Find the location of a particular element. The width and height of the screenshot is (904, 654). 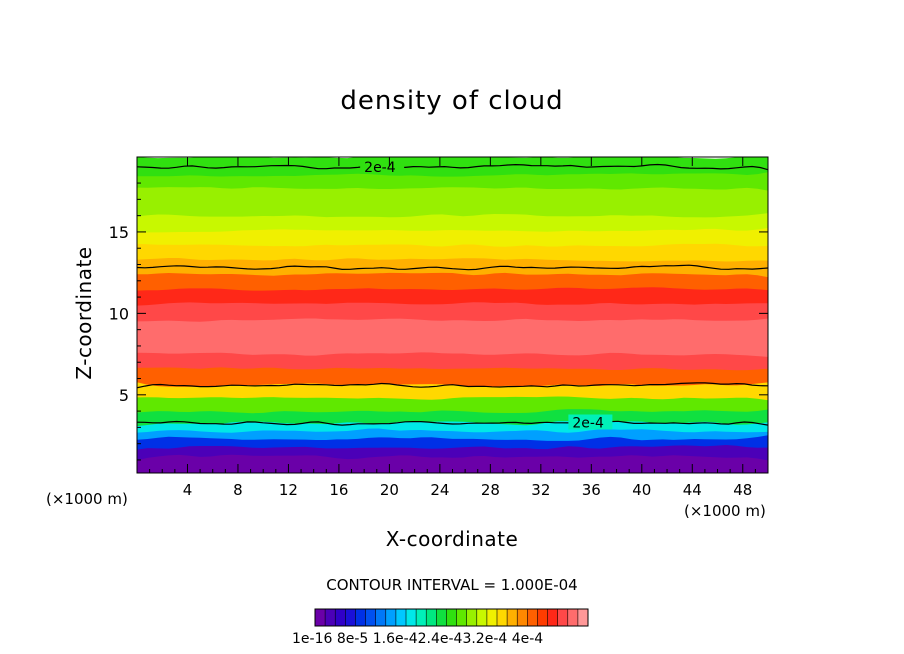

x-tick-label: 36 is located at coordinates (591, 490).